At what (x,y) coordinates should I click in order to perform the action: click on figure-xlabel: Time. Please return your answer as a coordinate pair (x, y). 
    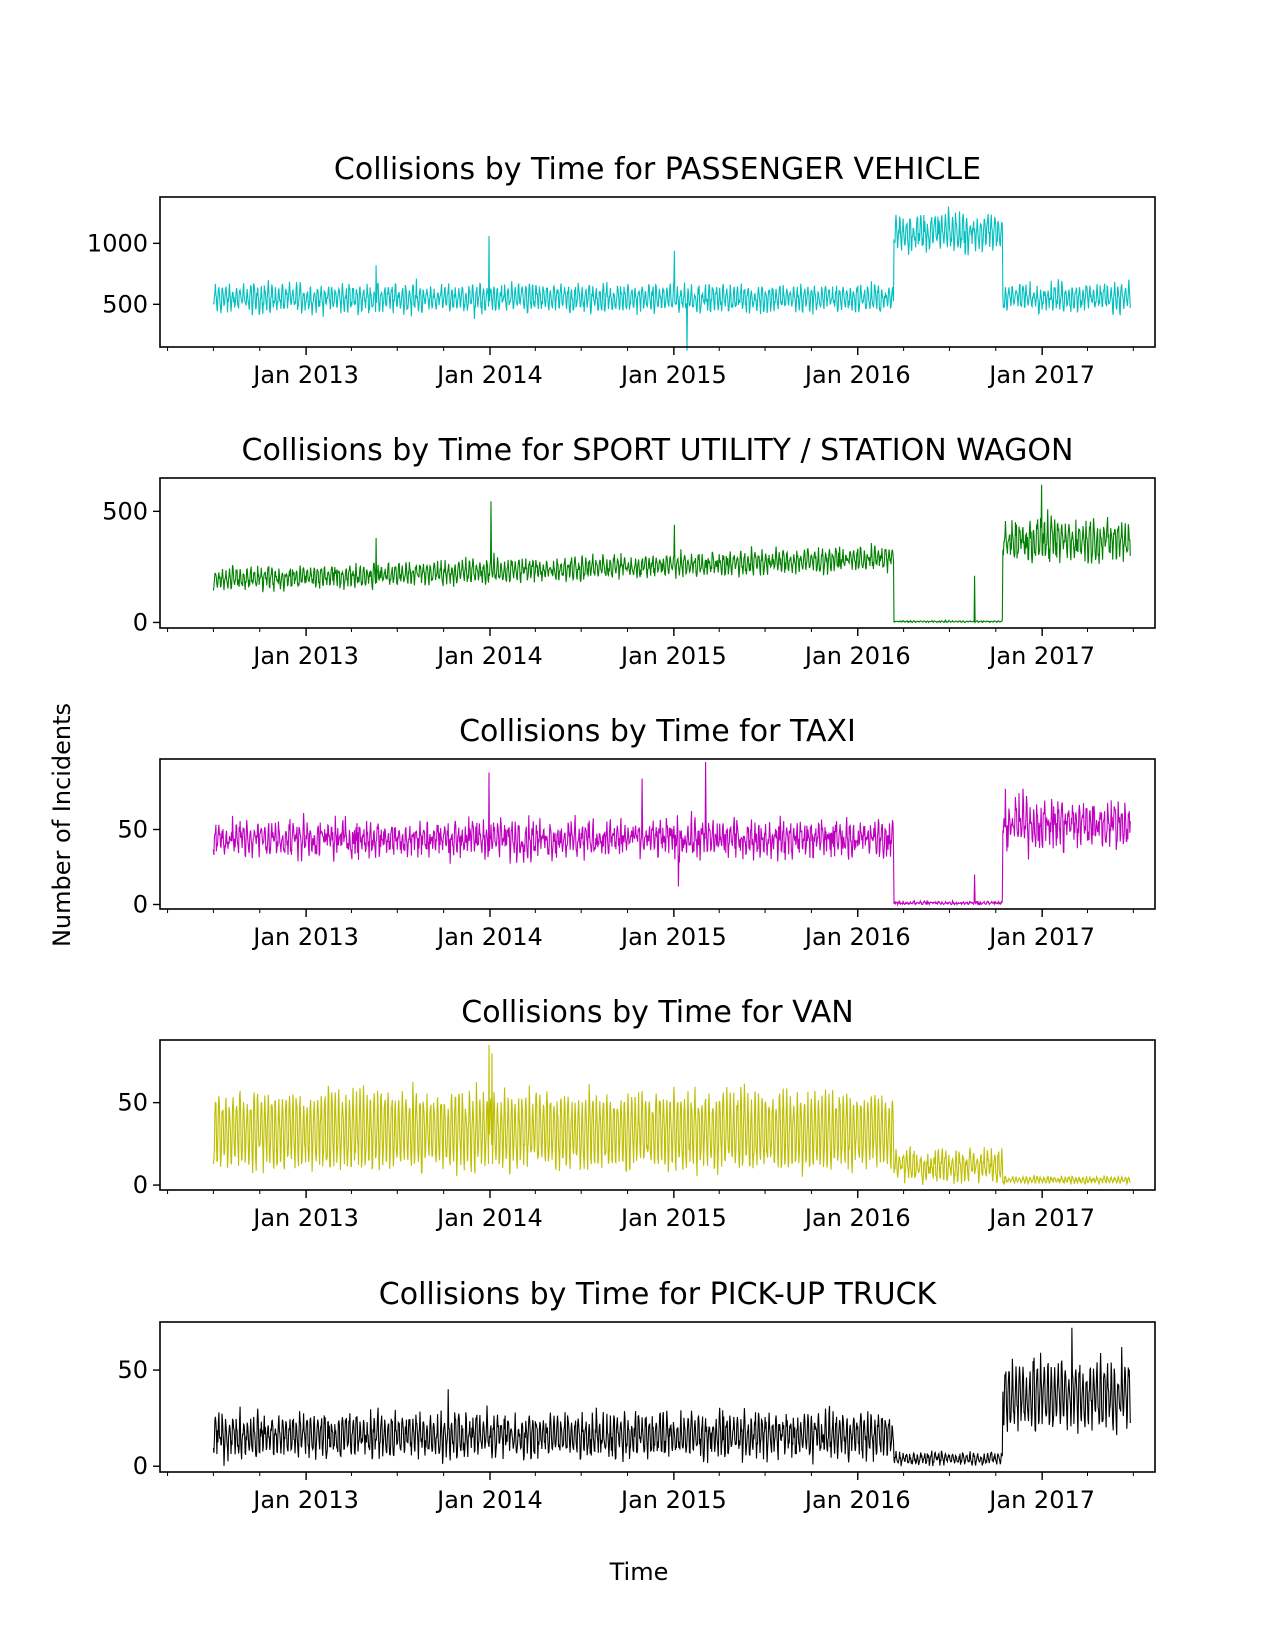
    Looking at the image, I should click on (639, 1572).